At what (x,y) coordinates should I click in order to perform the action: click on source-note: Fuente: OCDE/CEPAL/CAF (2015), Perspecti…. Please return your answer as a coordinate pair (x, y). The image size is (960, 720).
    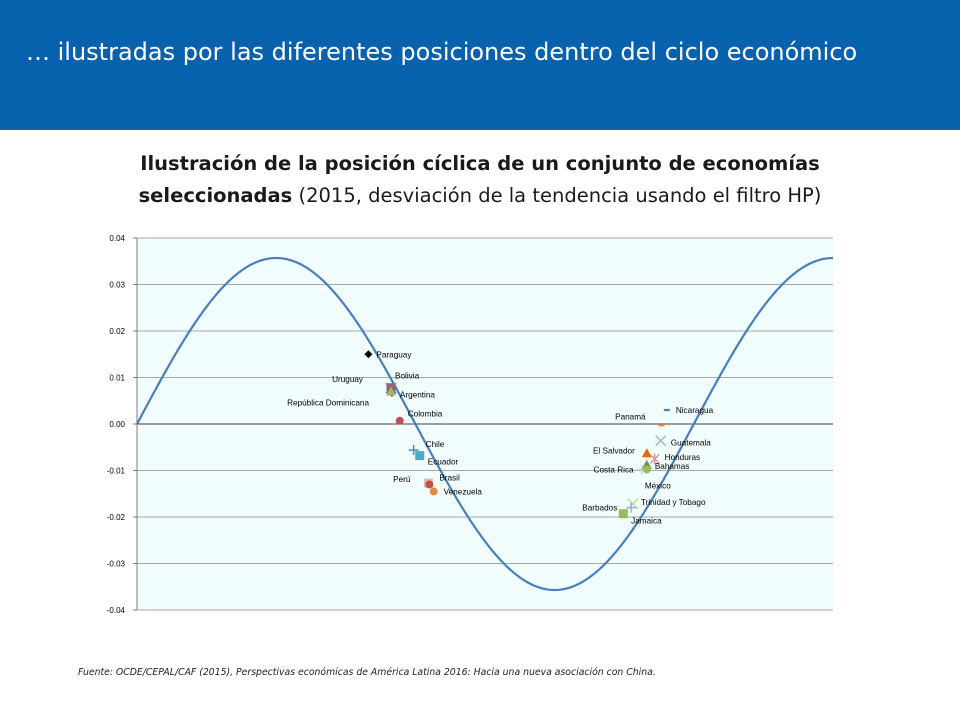
    Looking at the image, I should click on (367, 672).